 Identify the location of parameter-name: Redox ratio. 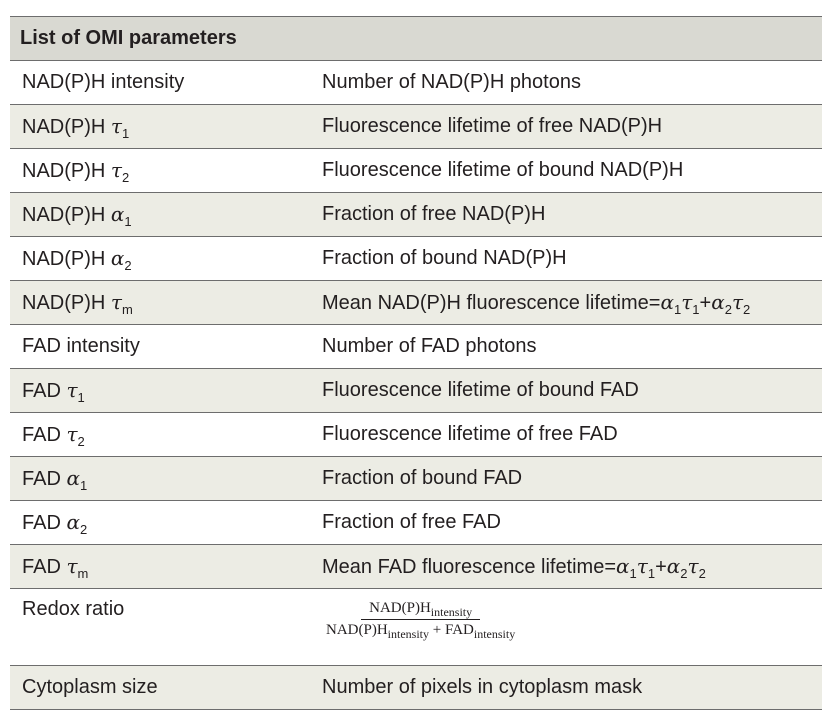
(73, 609).